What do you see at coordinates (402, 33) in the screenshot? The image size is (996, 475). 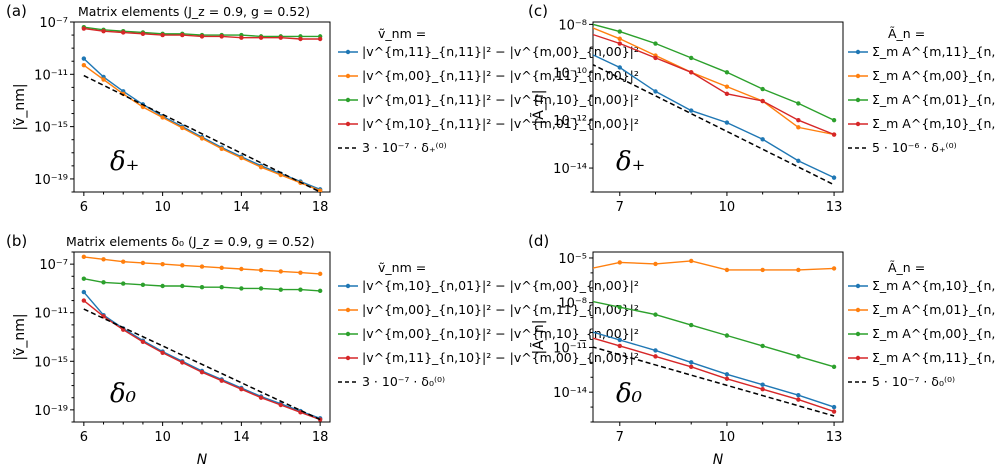 I see `legend-title: ṽ_nm =` at bounding box center [402, 33].